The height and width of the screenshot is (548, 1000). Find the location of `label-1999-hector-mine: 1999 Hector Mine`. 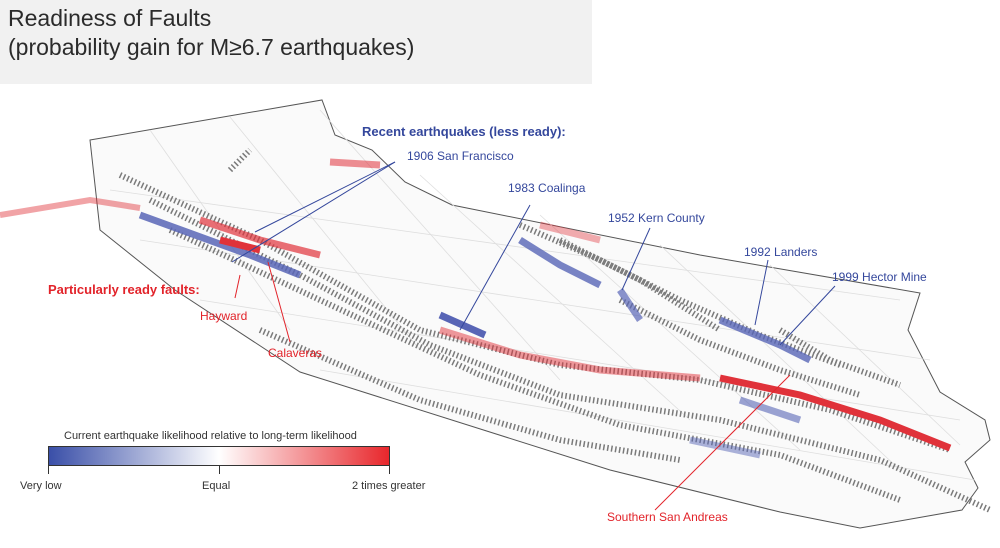

label-1999-hector-mine: 1999 Hector Mine is located at coordinates (879, 277).